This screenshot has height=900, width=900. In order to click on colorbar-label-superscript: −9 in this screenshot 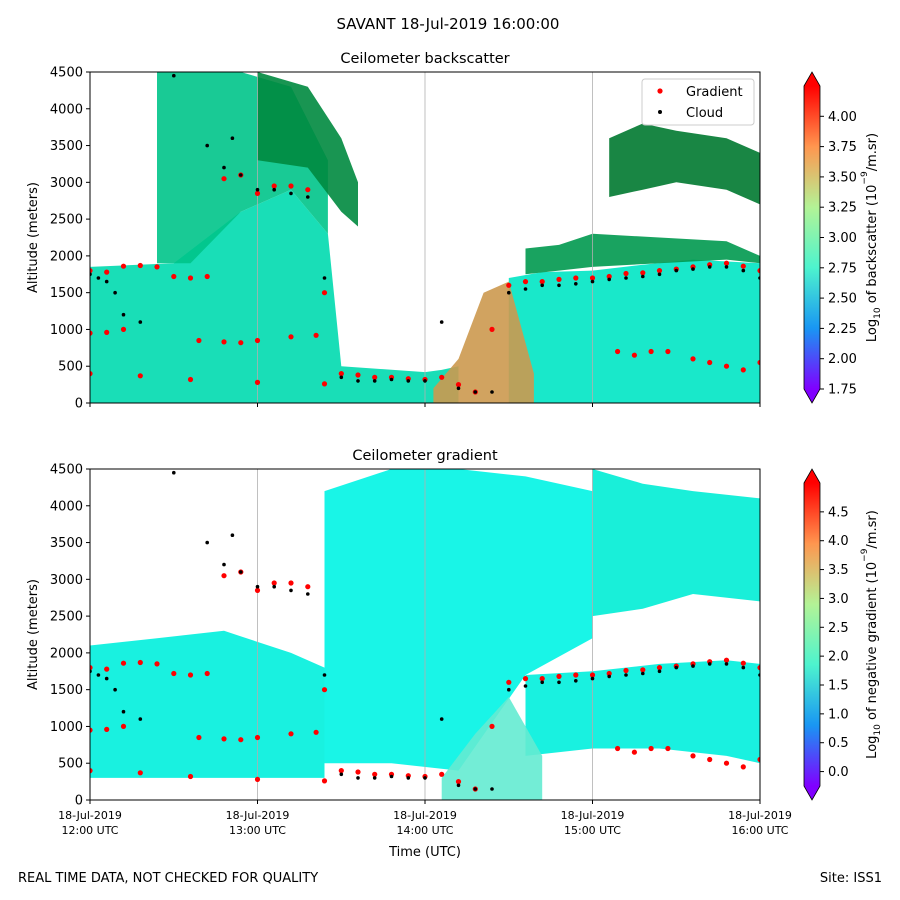, I will do `click(865, 178)`.